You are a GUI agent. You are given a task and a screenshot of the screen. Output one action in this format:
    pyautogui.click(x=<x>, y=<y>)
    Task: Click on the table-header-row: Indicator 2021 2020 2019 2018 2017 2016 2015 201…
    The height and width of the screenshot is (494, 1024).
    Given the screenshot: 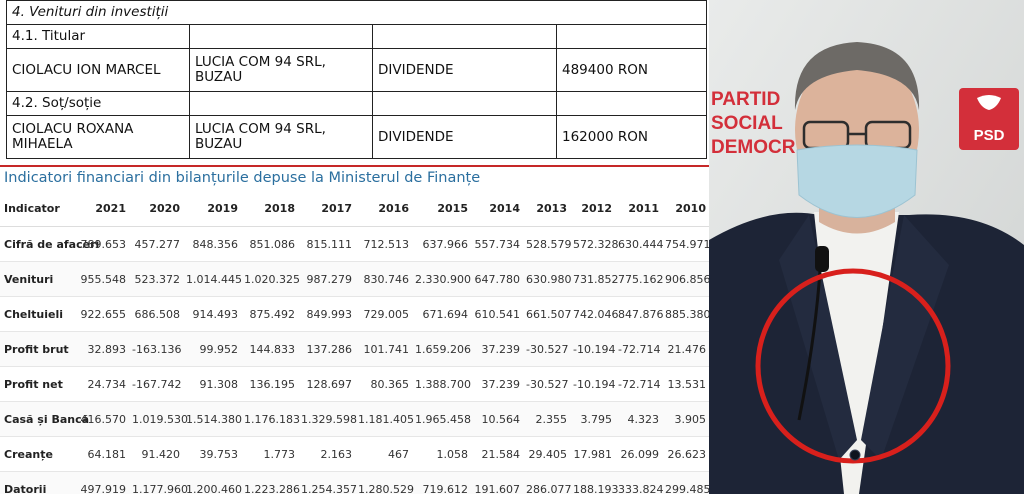 What is the action you would take?
    pyautogui.click(x=354, y=208)
    